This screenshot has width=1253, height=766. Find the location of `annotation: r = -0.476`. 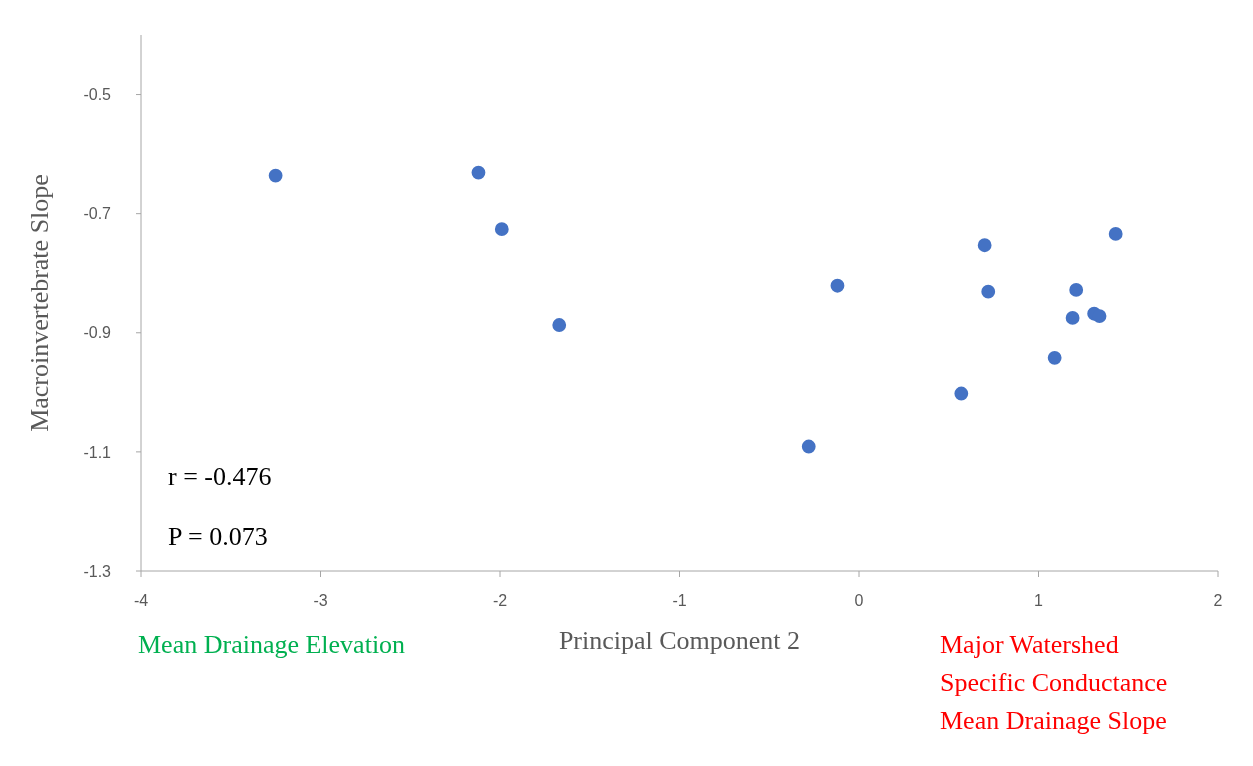

annotation: r = -0.476 is located at coordinates (220, 477).